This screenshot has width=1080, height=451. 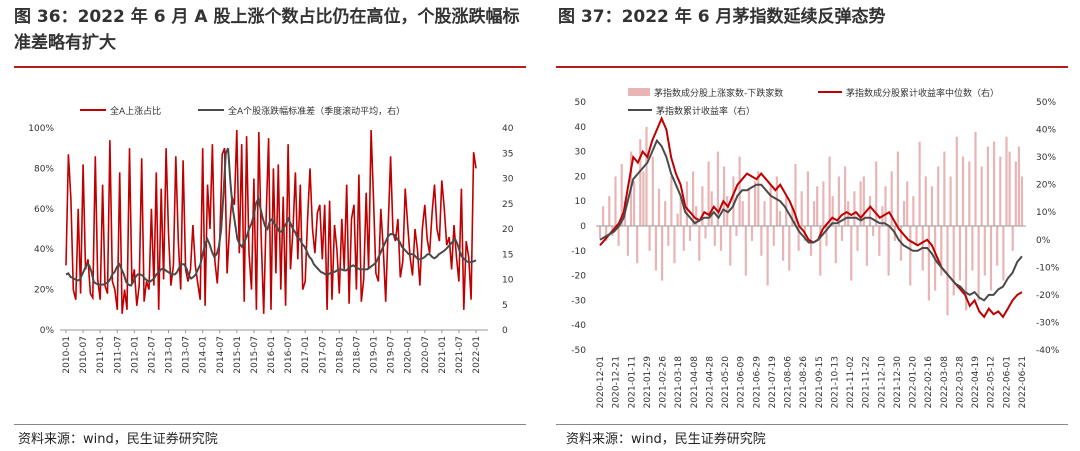 What do you see at coordinates (695, 382) in the screenshot?
I see `x-tick-label: 2021-04-08` at bounding box center [695, 382].